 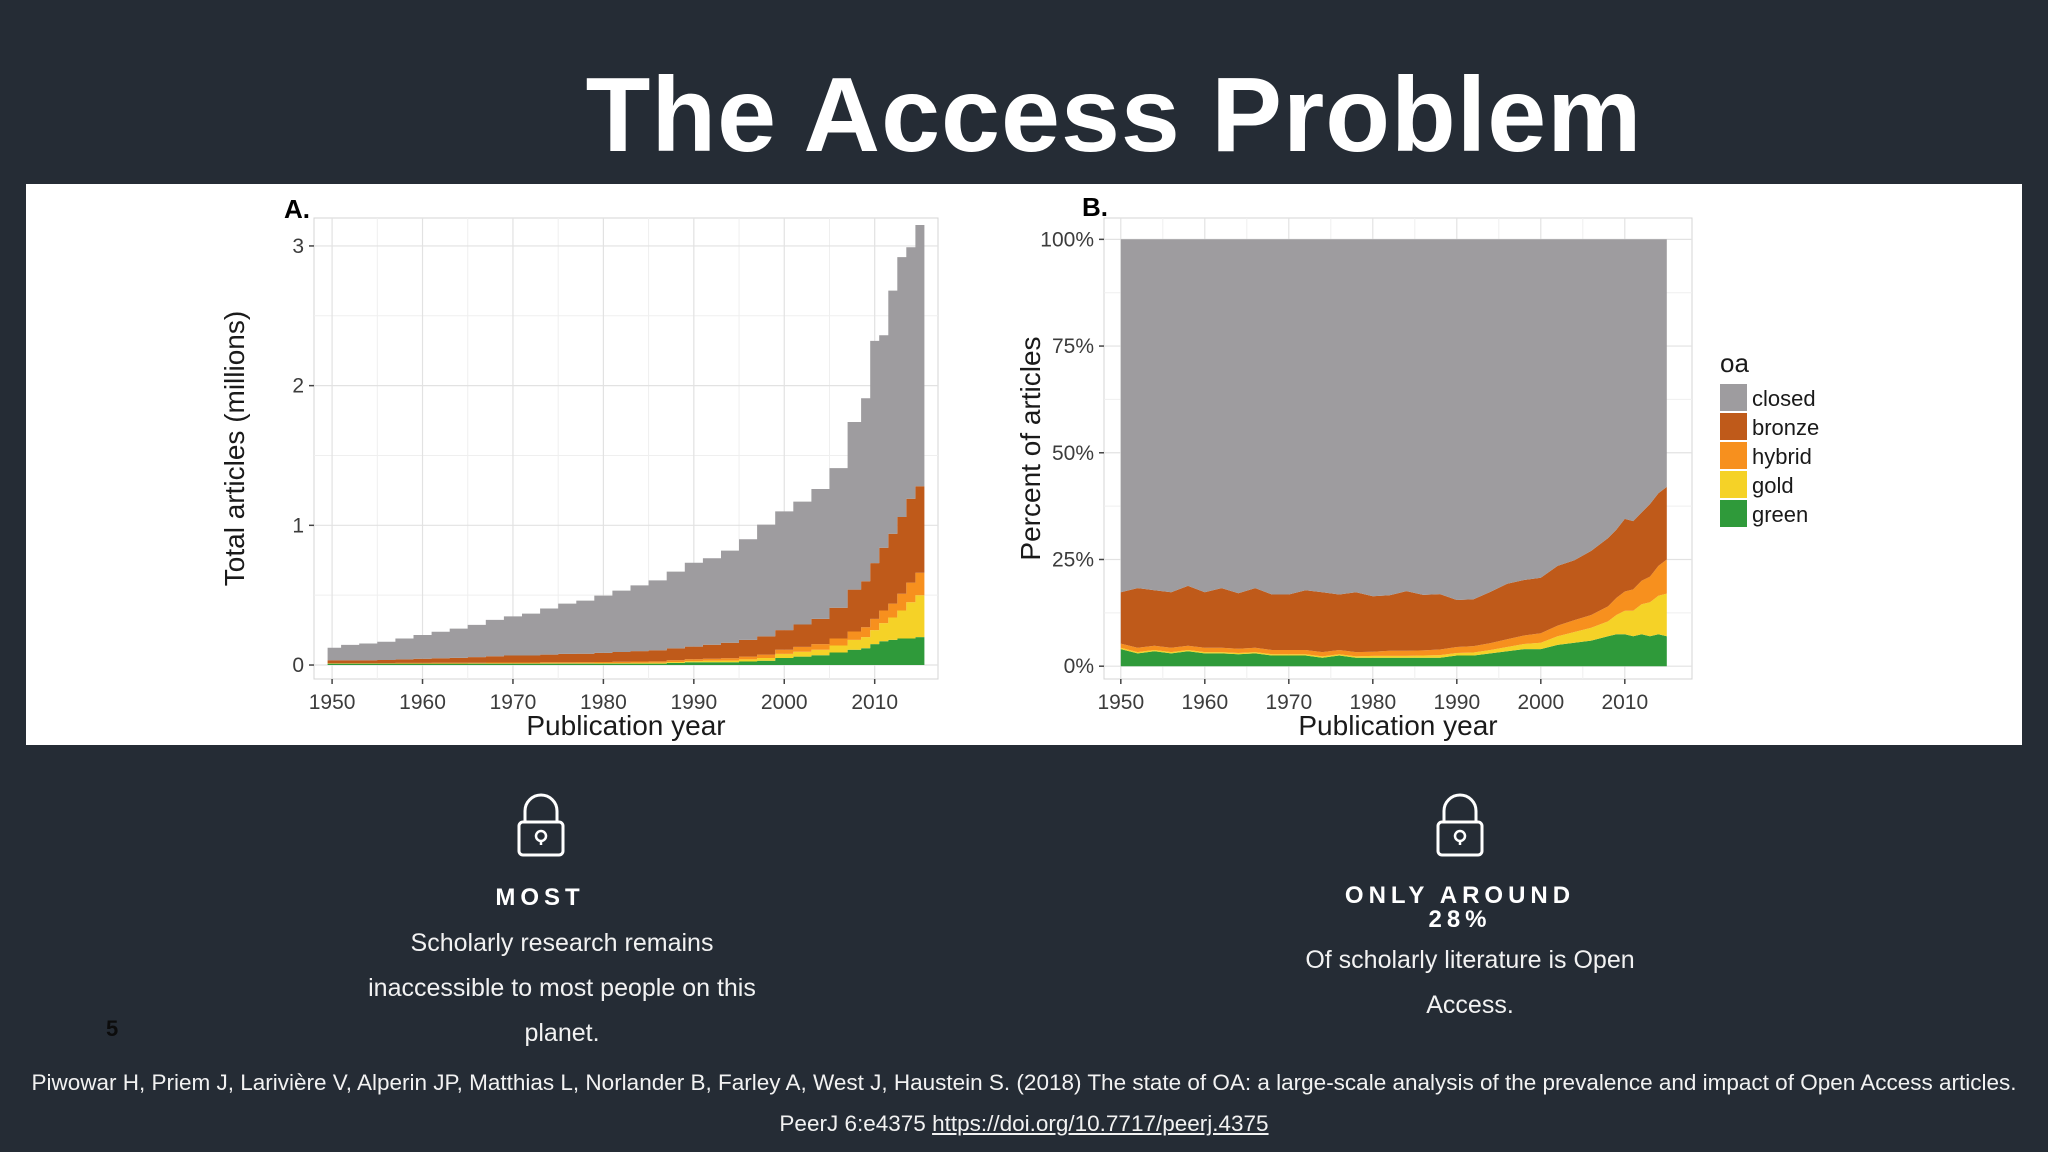 What do you see at coordinates (1782, 456) in the screenshot?
I see `legend-label: hybrid` at bounding box center [1782, 456].